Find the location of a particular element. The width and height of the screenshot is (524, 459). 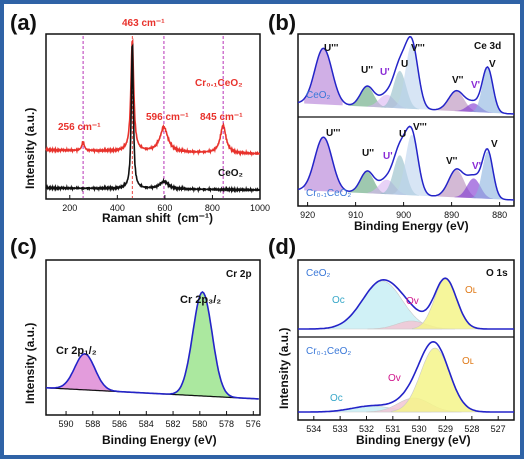

d-tick-label-6: 528 is located at coordinates (471, 429).